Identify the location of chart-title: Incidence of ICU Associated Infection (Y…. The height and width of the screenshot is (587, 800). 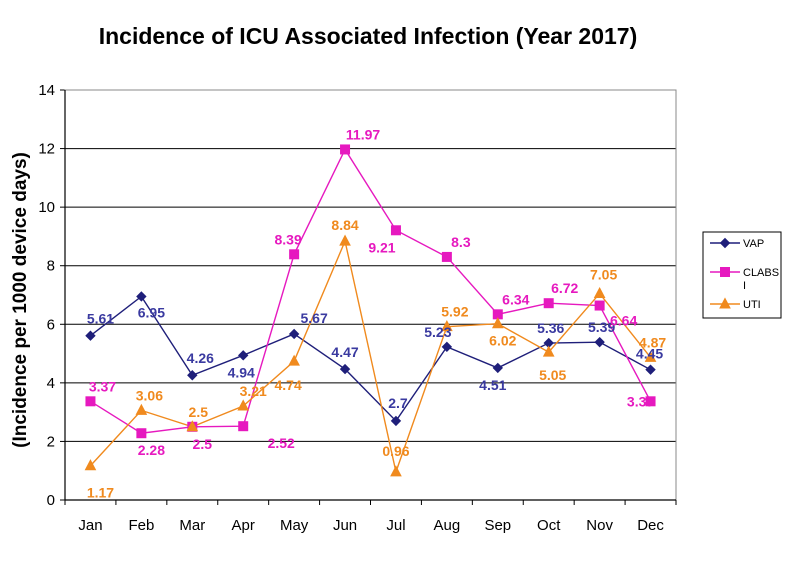
(368, 36).